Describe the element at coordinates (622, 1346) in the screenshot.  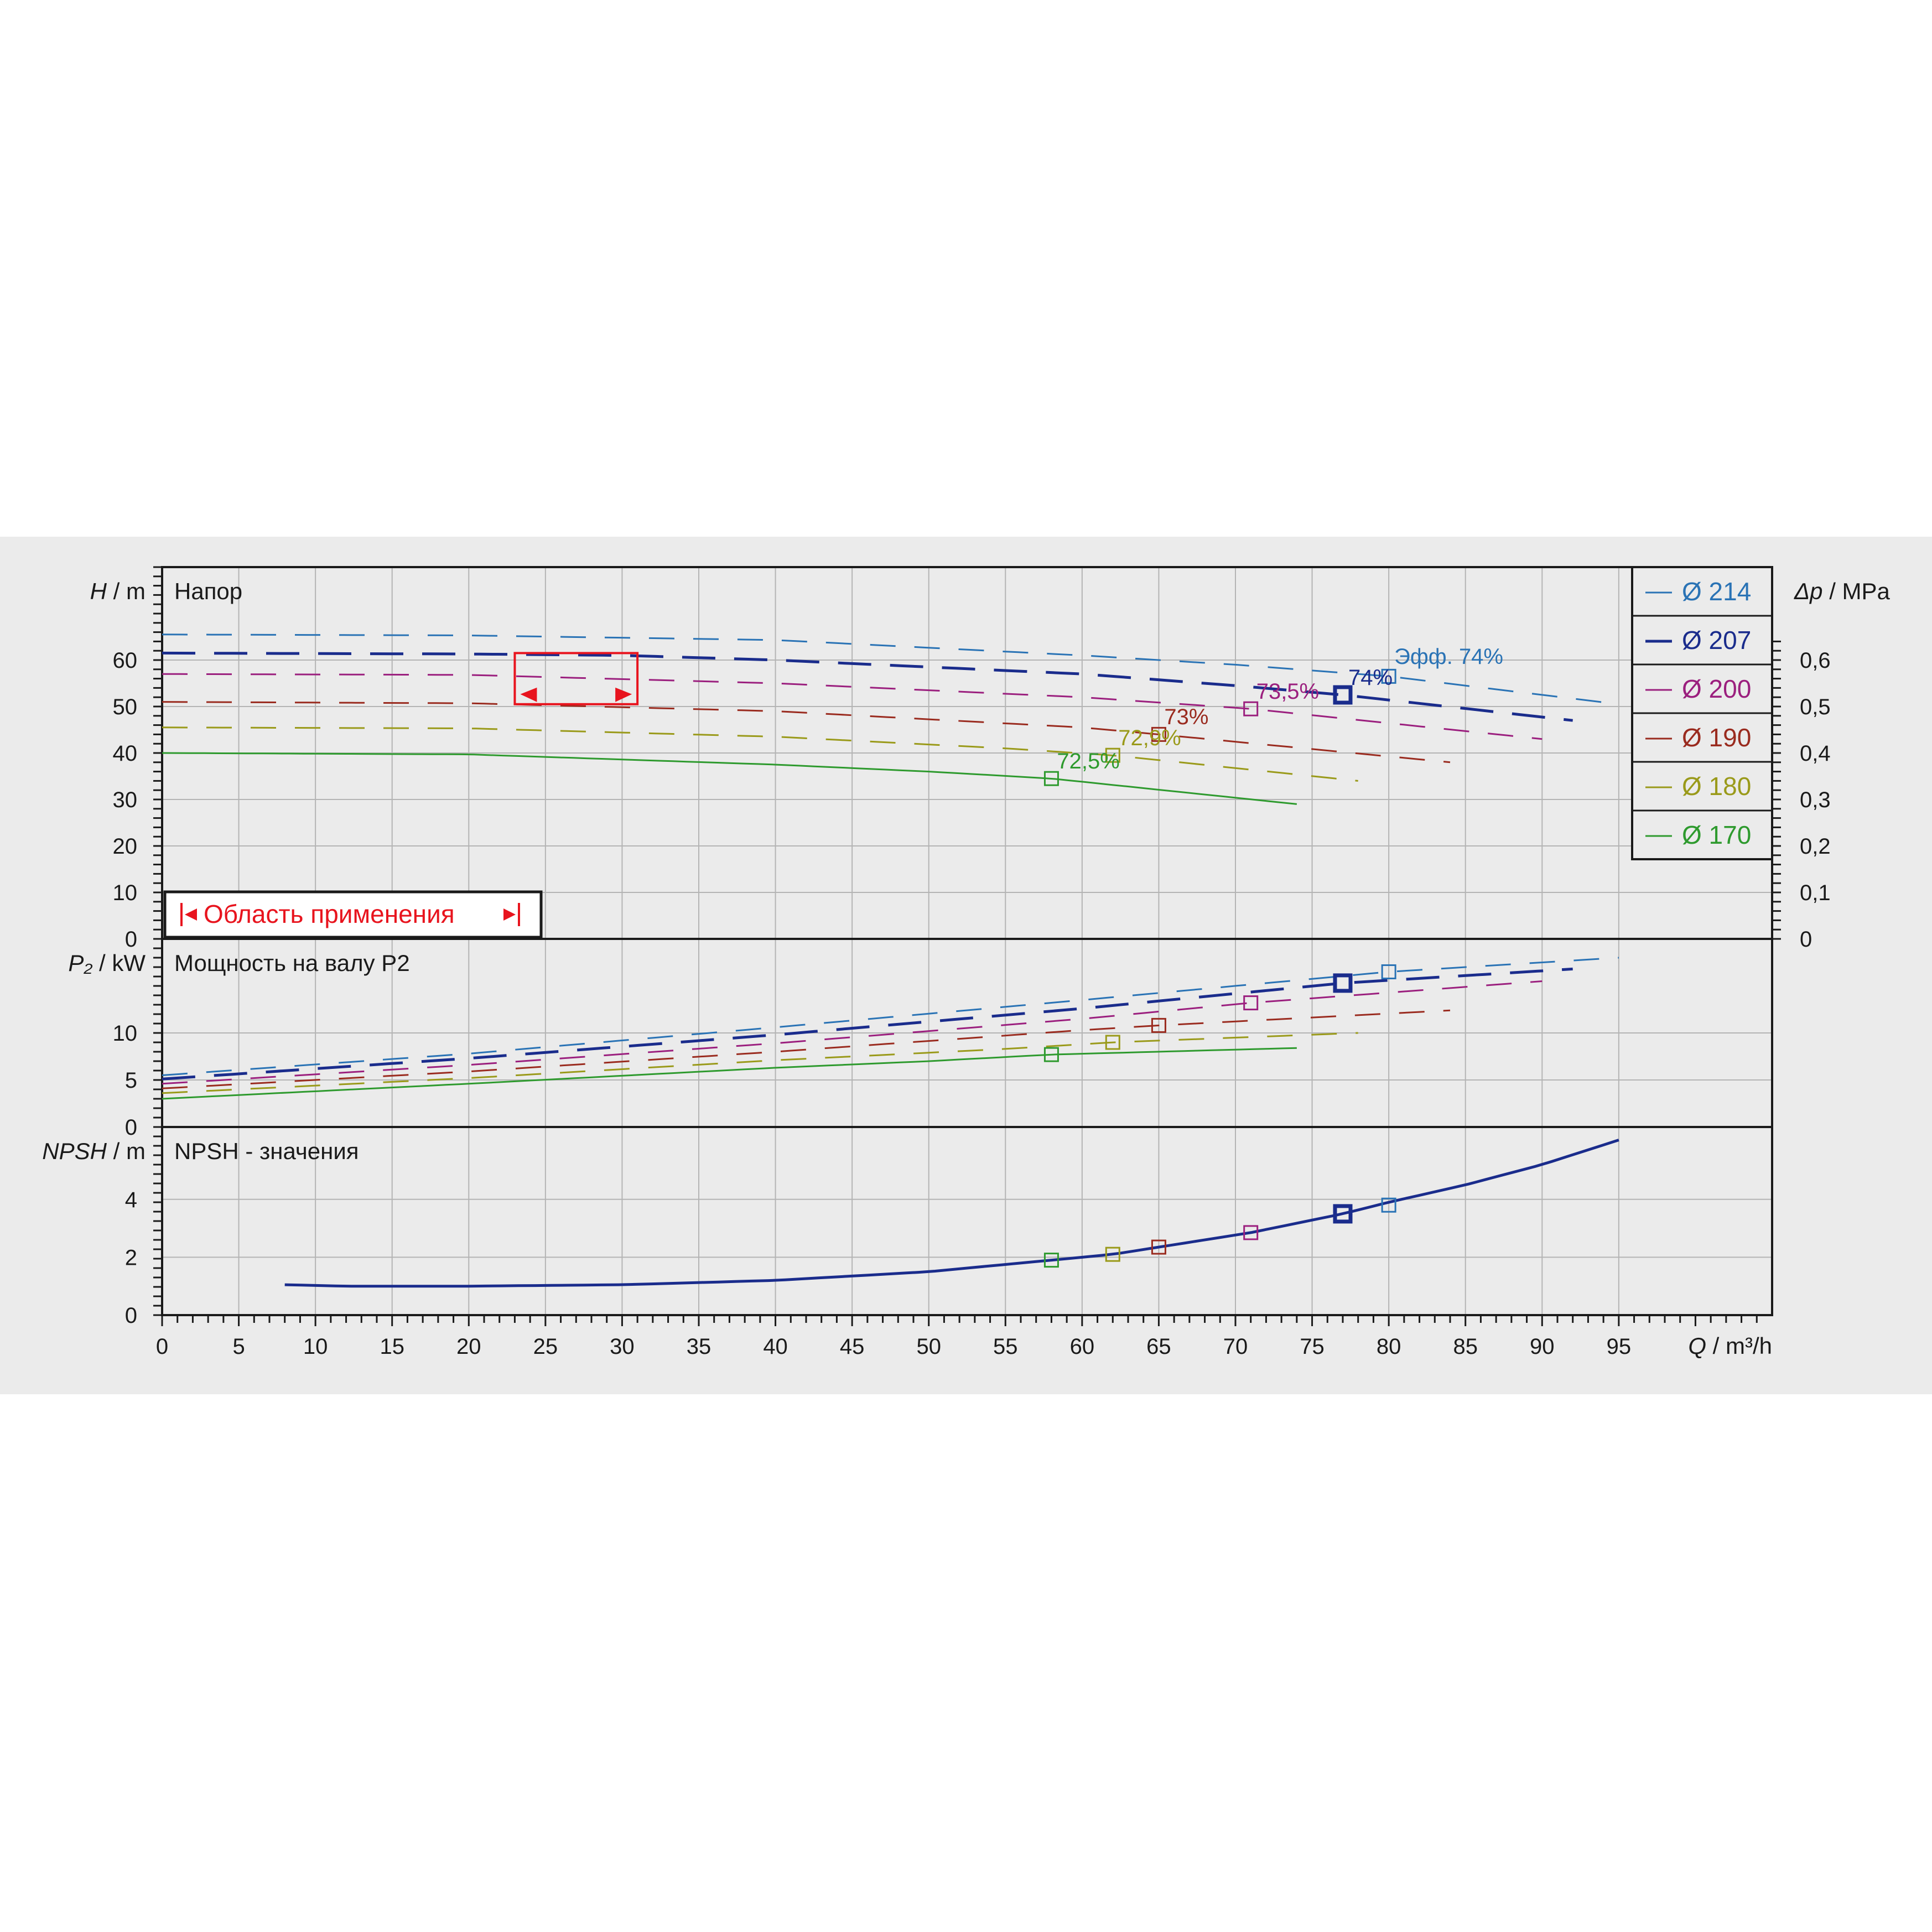
I see `x-tick-label: 30` at that location.